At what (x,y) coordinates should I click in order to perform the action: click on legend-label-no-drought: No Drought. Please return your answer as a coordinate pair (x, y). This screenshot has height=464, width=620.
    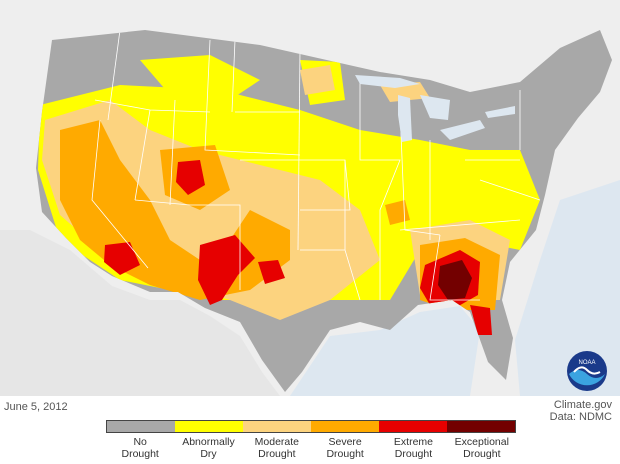
    Looking at the image, I should click on (140, 448).